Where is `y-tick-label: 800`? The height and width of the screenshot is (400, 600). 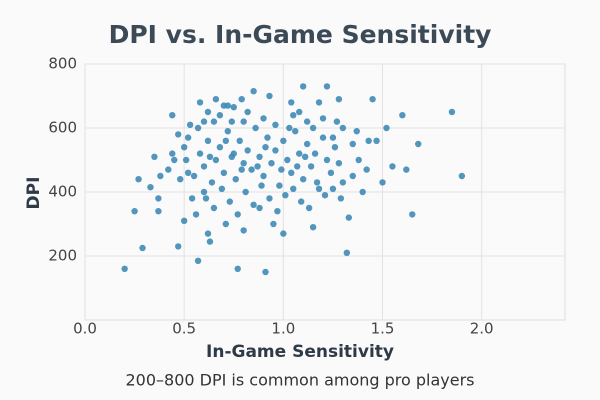
y-tick-label: 800 is located at coordinates (62, 64).